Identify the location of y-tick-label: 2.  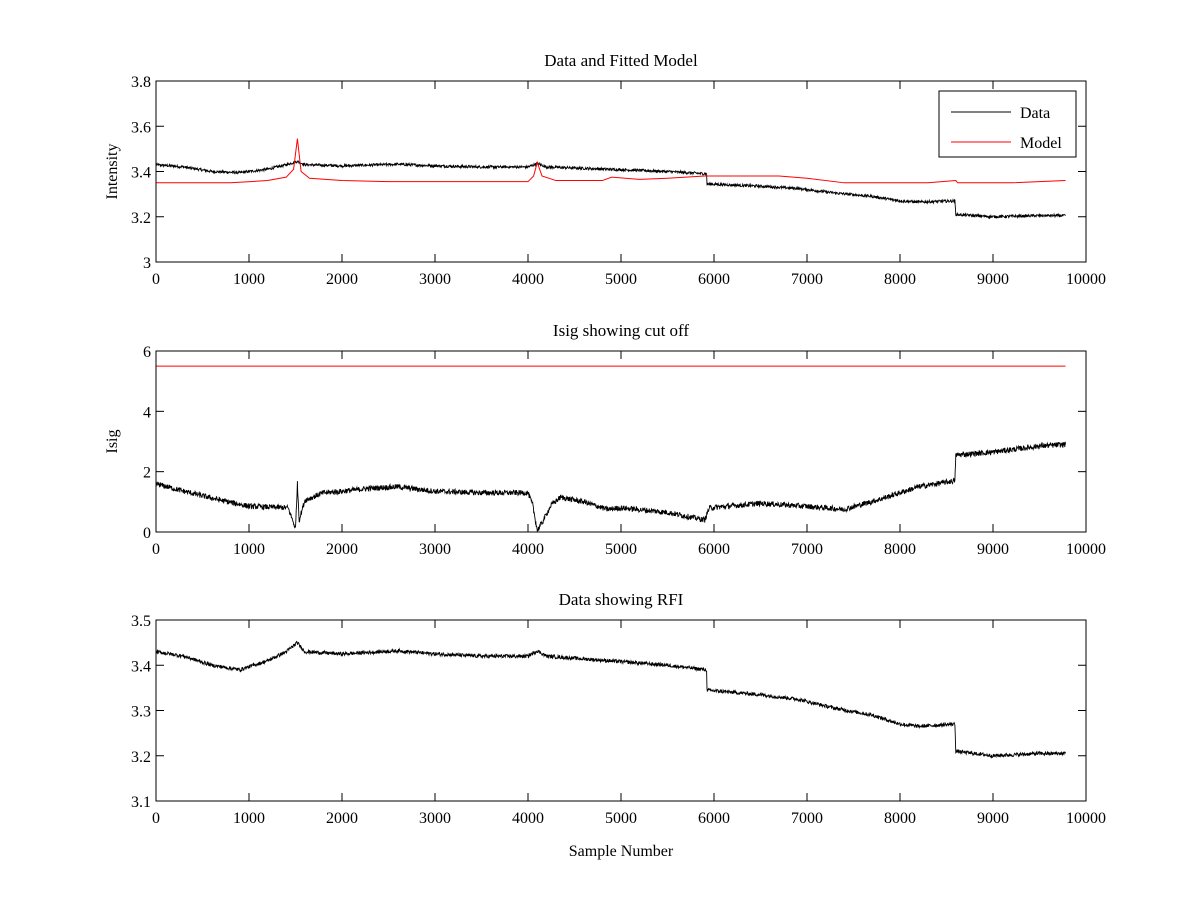
(147, 473).